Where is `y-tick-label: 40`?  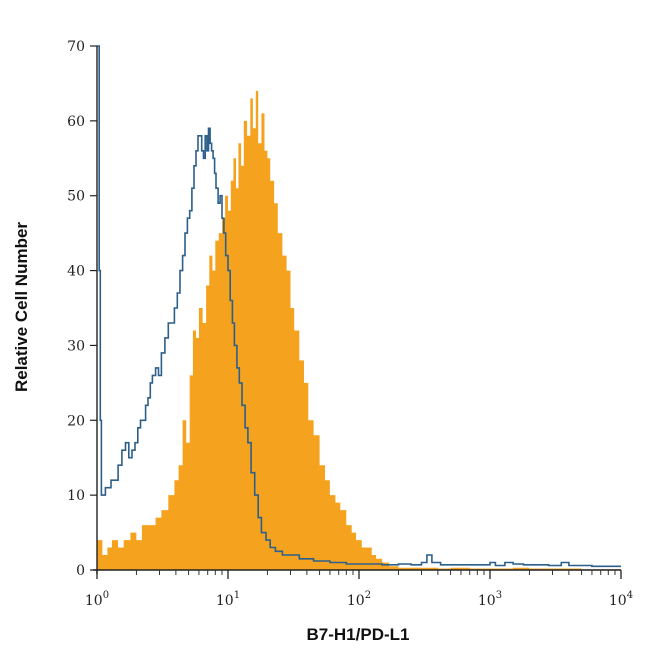 y-tick-label: 40 is located at coordinates (76, 272).